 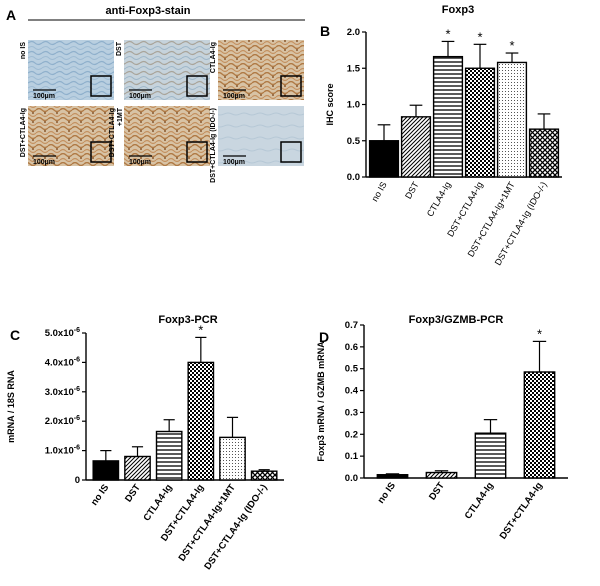 What do you see at coordinates (351, 434) in the screenshot?
I see `y-tick-label: 0.2` at bounding box center [351, 434].